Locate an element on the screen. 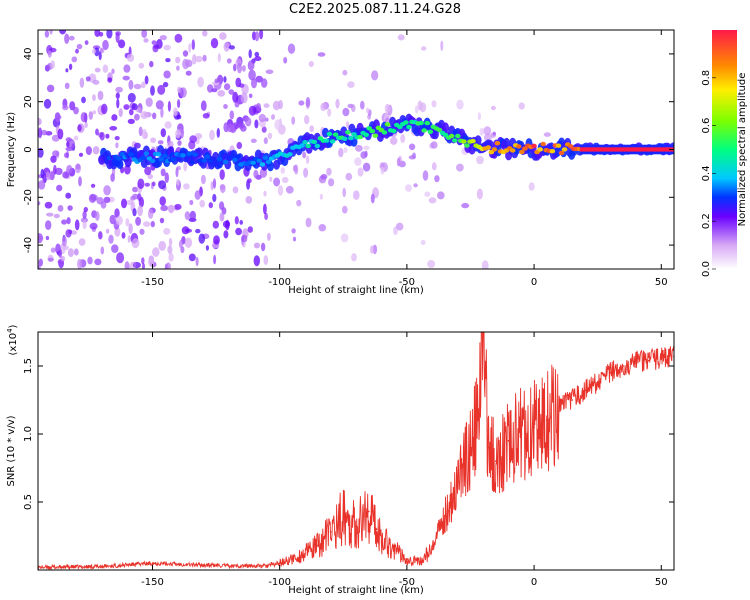 Image resolution: width=750 pixels, height=600 pixels. bottom-y-scale-label: (x104) is located at coordinates (12, 339).